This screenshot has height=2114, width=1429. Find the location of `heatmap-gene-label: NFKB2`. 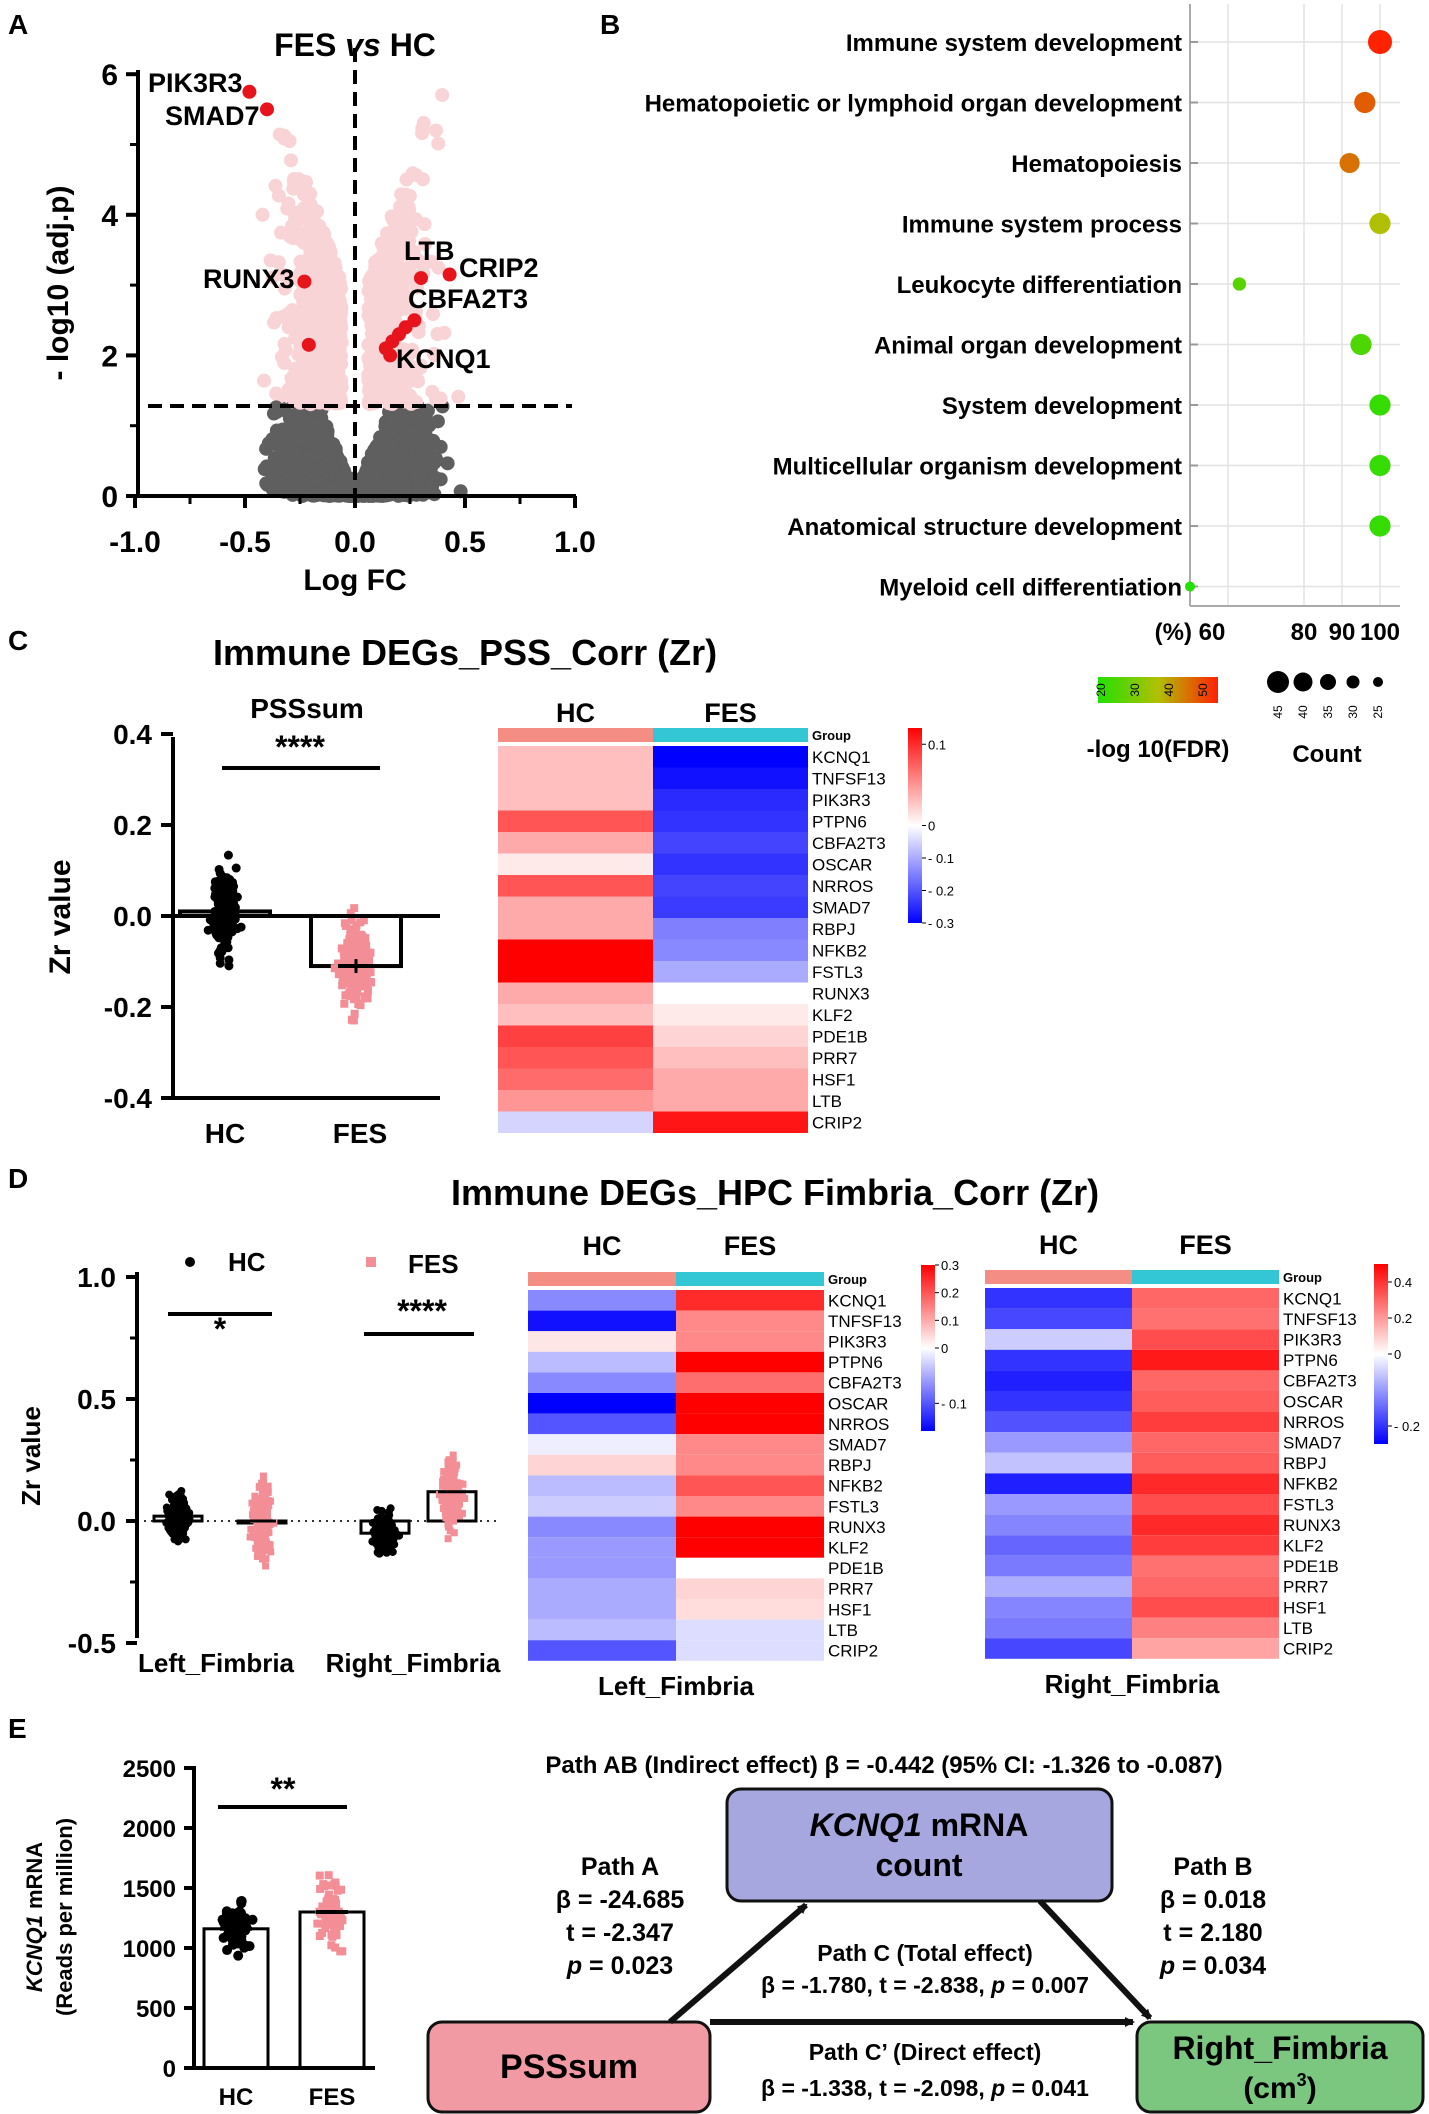

heatmap-gene-label: NFKB2 is located at coordinates (839, 950).